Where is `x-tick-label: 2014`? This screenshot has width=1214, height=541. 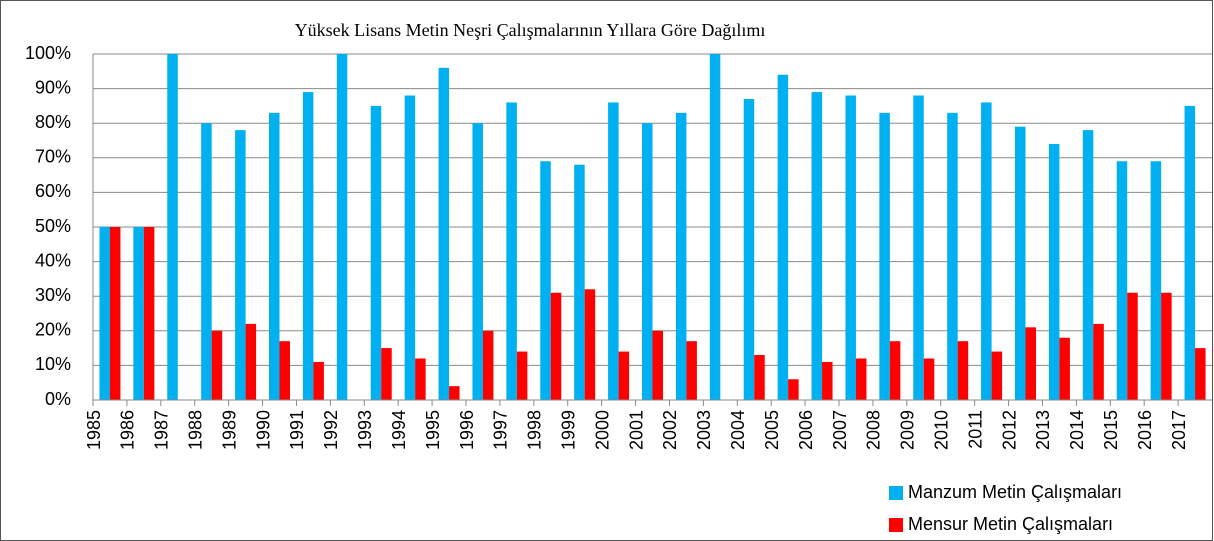
x-tick-label: 2014 is located at coordinates (1077, 430).